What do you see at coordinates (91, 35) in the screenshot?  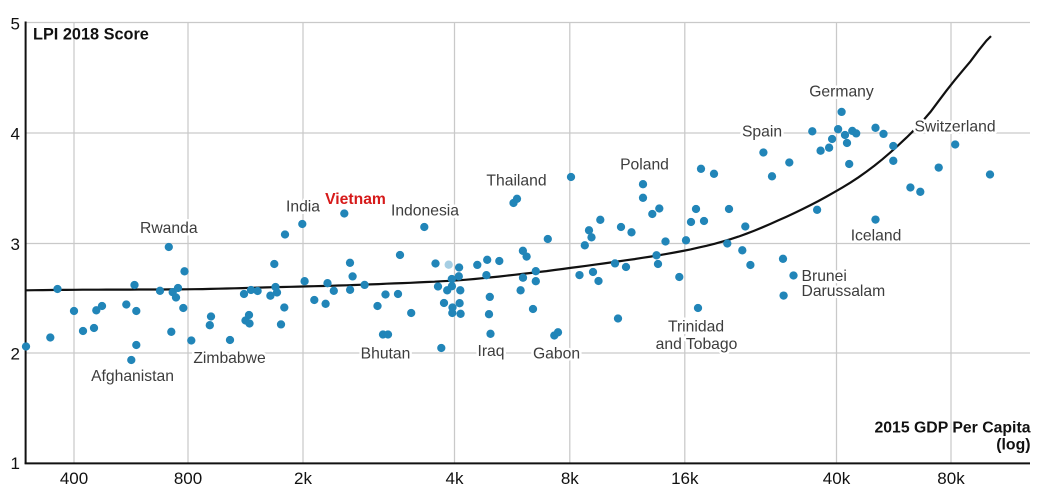 I see `svg-text: LPI 2018 Score` at bounding box center [91, 35].